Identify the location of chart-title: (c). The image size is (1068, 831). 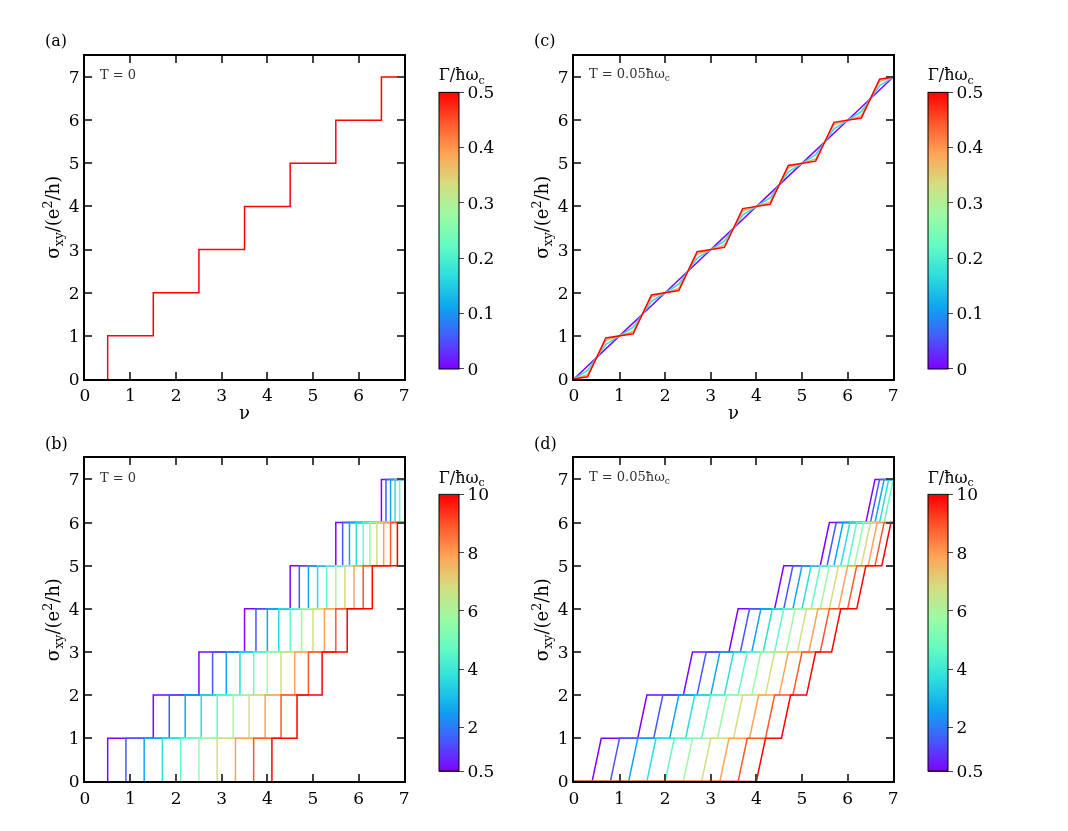
(545, 40).